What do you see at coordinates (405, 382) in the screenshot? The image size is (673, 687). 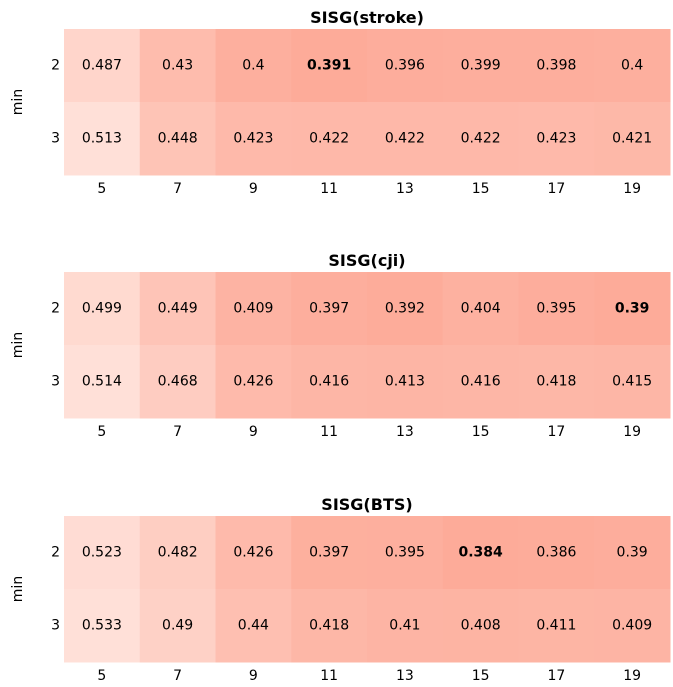 I see `cell-value-label: 0.413` at bounding box center [405, 382].